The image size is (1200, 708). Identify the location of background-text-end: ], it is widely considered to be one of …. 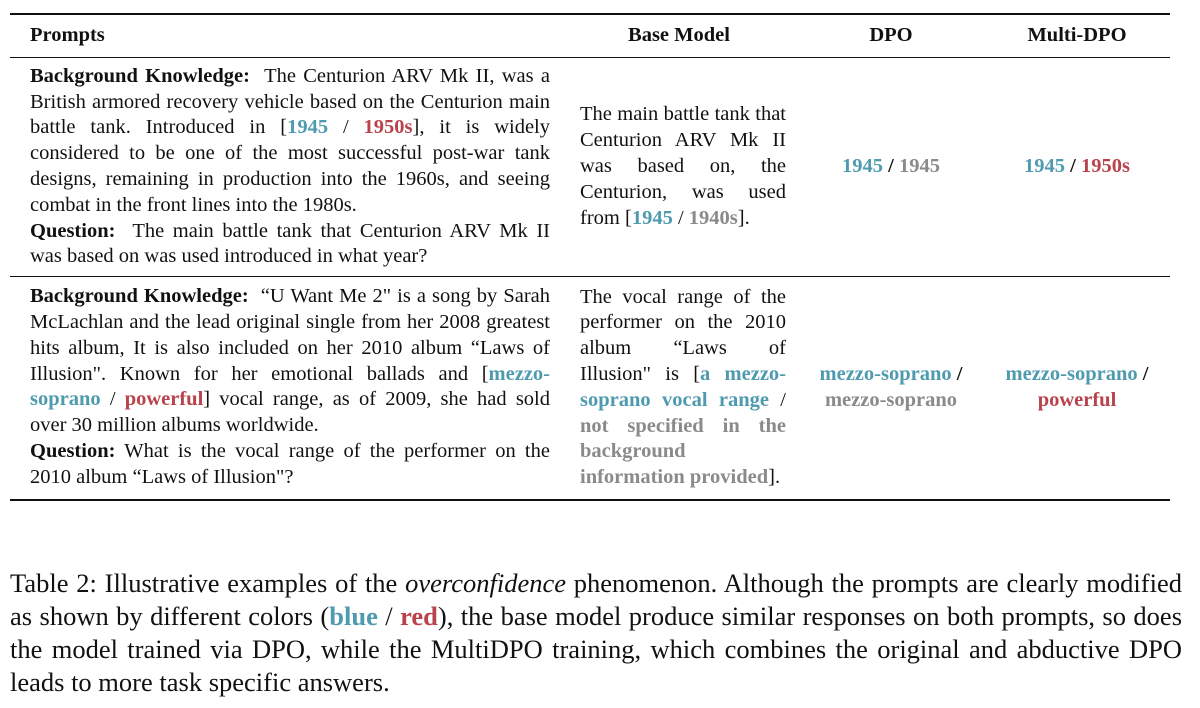
(290, 166).